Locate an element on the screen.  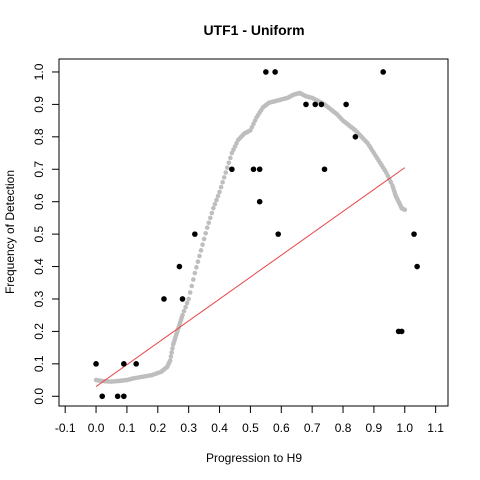
y-axis: 0.0 0.1 0.2 0.3 0.4 0.5 0.6 0.7 0.8 0.9 1.0 is located at coordinates (46, 234).